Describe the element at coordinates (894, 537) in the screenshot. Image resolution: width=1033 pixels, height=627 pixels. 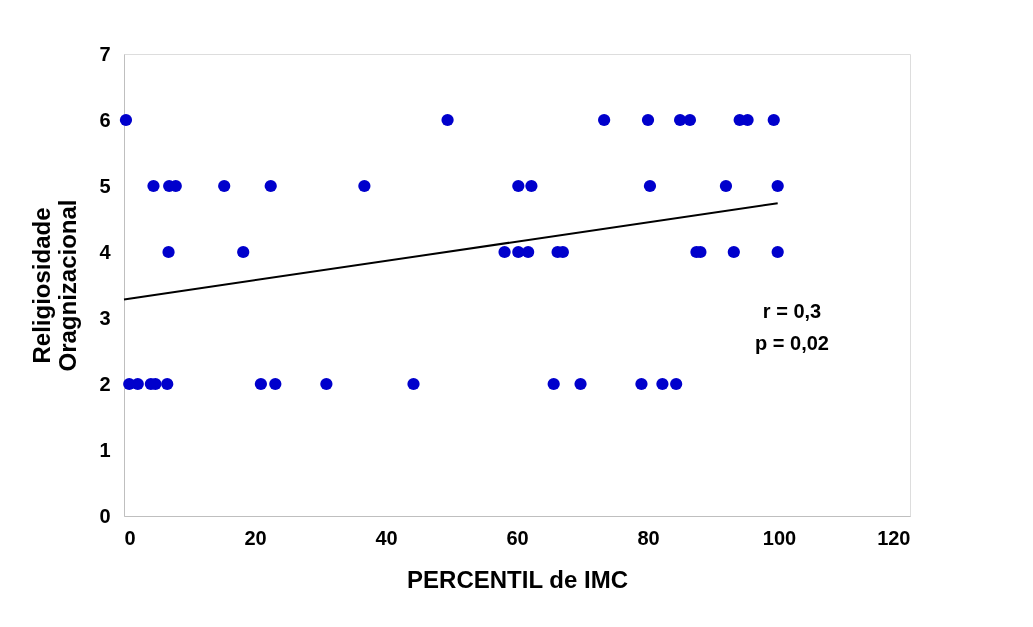
I see `x-tick-label: 120` at that location.